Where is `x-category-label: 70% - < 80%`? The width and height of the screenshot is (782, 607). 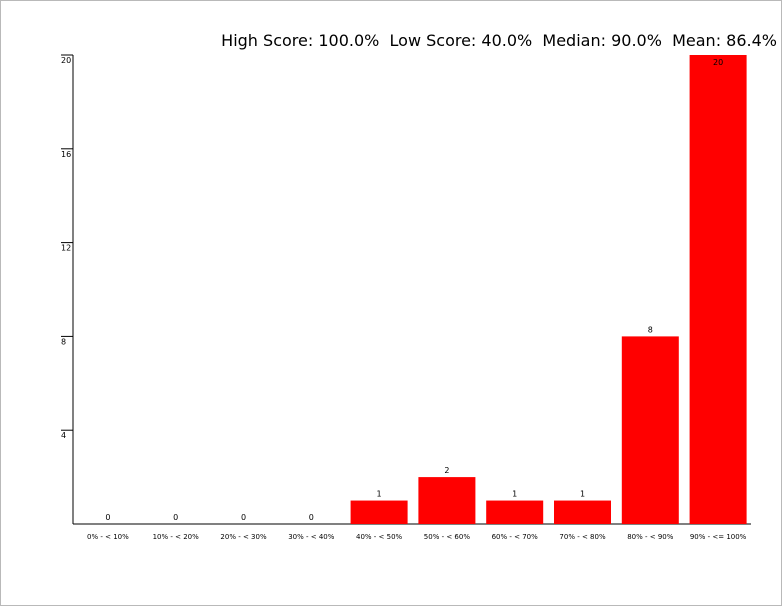
x-category-label: 70% - < 80% is located at coordinates (582, 537).